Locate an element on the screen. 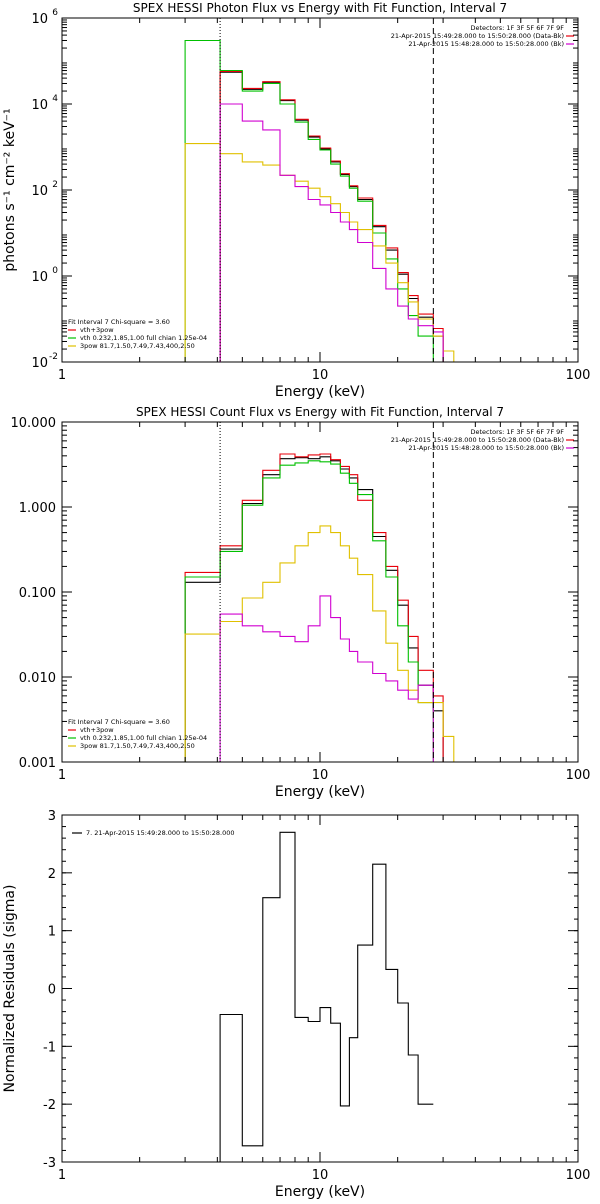 This screenshot has width=600, height=1204. y-tick-label: -3 is located at coordinates (49, 1163).